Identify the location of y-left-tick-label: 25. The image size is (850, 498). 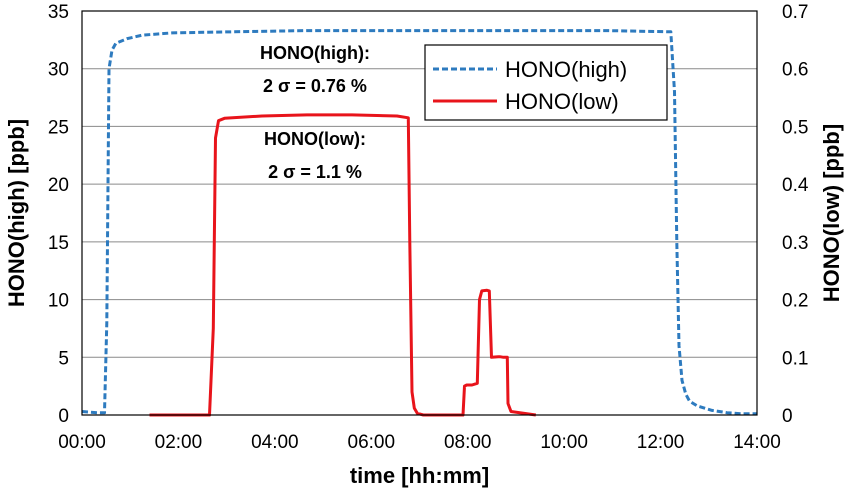
(58, 127).